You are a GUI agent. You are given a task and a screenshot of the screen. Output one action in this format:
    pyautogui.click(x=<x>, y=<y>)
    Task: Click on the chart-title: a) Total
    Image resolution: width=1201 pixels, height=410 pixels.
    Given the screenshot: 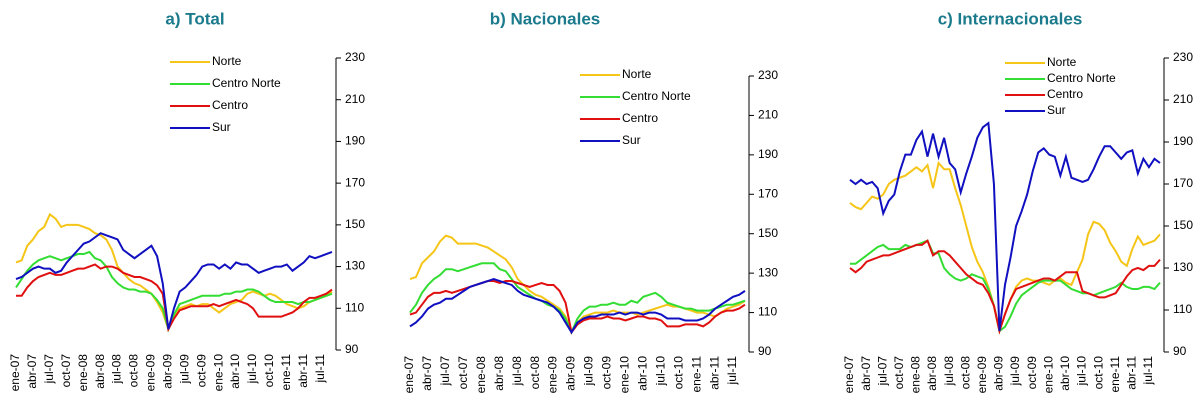 What is the action you would take?
    pyautogui.click(x=194, y=18)
    